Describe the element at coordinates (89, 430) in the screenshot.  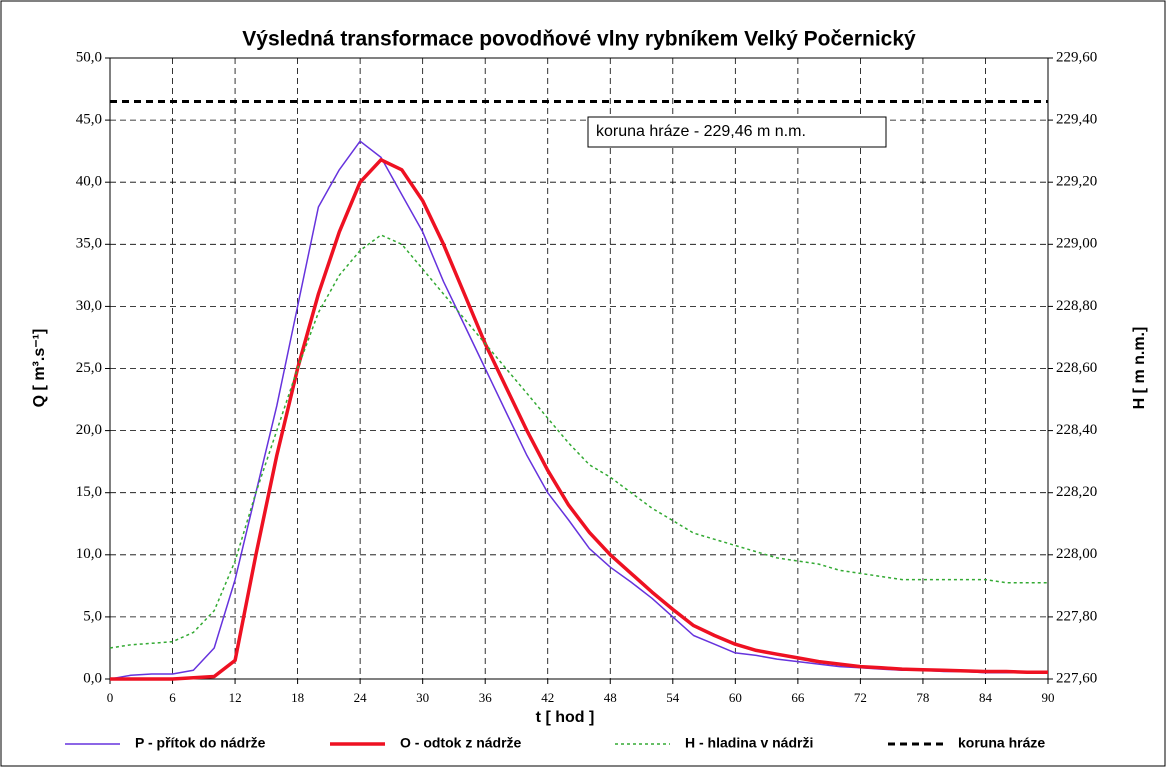
I see `y-tick-label: 20,0` at that location.